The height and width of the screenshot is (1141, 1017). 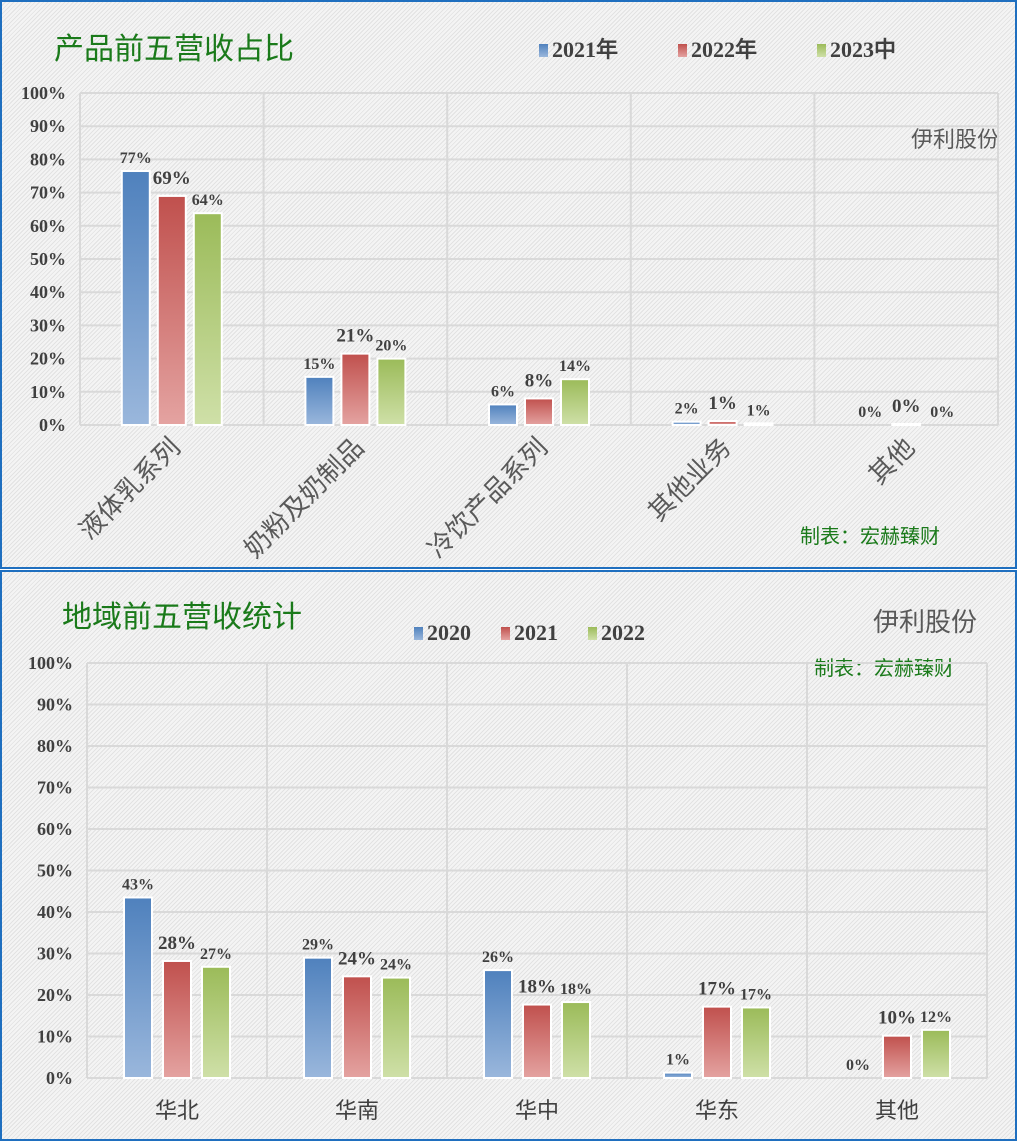 What do you see at coordinates (208, 200) in the screenshot?
I see `data-label: 64%` at bounding box center [208, 200].